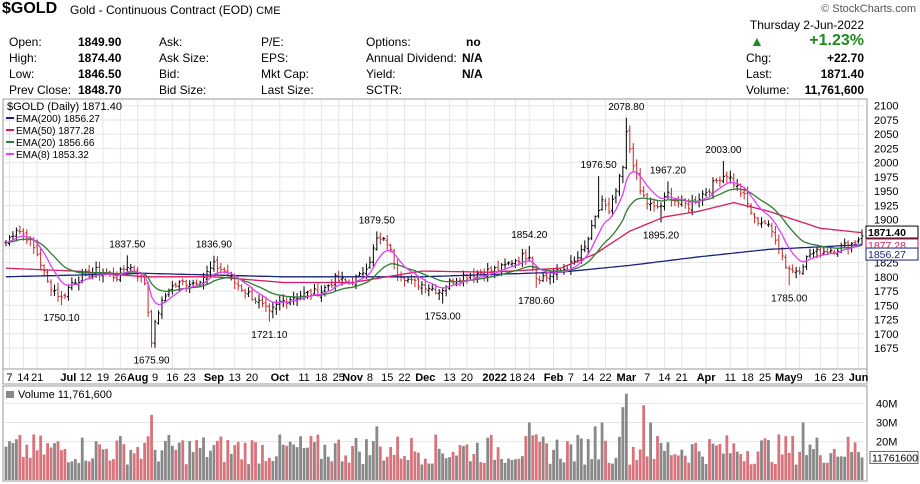 Image resolution: width=920 pixels, height=484 pixels. What do you see at coordinates (269, 335) in the screenshot?
I see `price-annotation: 1721.10` at bounding box center [269, 335].